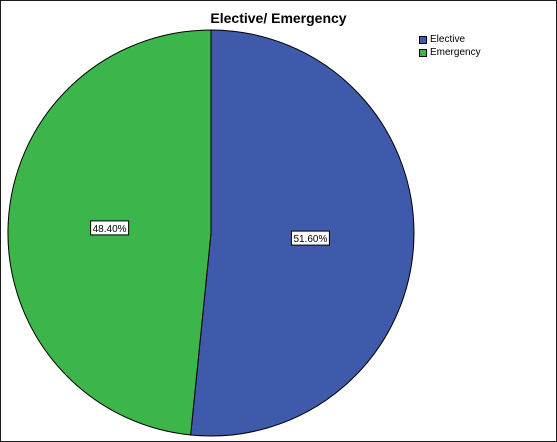 This screenshot has width=557, height=442. I want to click on chart-title: Elective/ Emergency, so click(278, 18).